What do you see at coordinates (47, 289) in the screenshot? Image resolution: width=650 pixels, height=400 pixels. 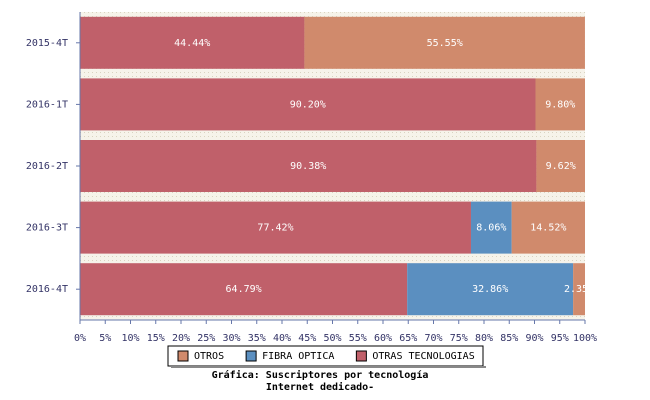 I see `y-tick-label: 2016-4T` at bounding box center [47, 289].